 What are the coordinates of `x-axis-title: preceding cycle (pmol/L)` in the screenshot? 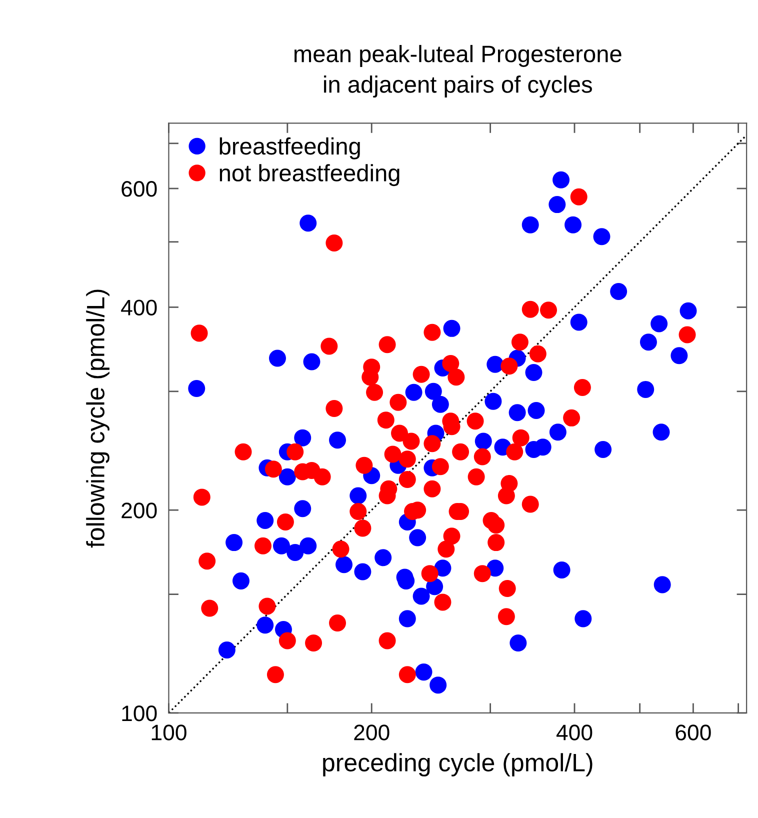 It's located at (457, 764).